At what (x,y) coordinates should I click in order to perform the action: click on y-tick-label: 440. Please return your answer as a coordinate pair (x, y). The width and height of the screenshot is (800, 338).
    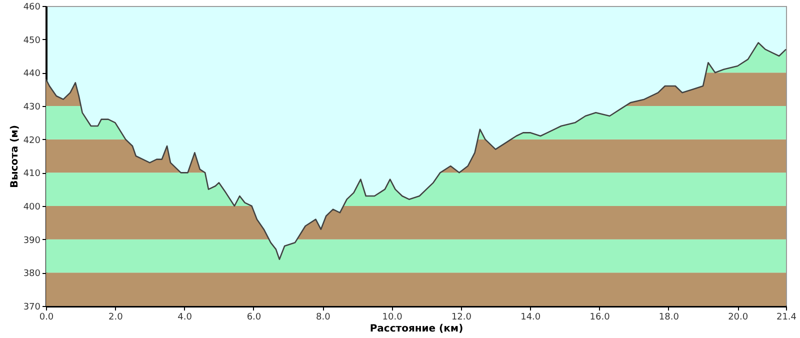
    Looking at the image, I should click on (32, 74).